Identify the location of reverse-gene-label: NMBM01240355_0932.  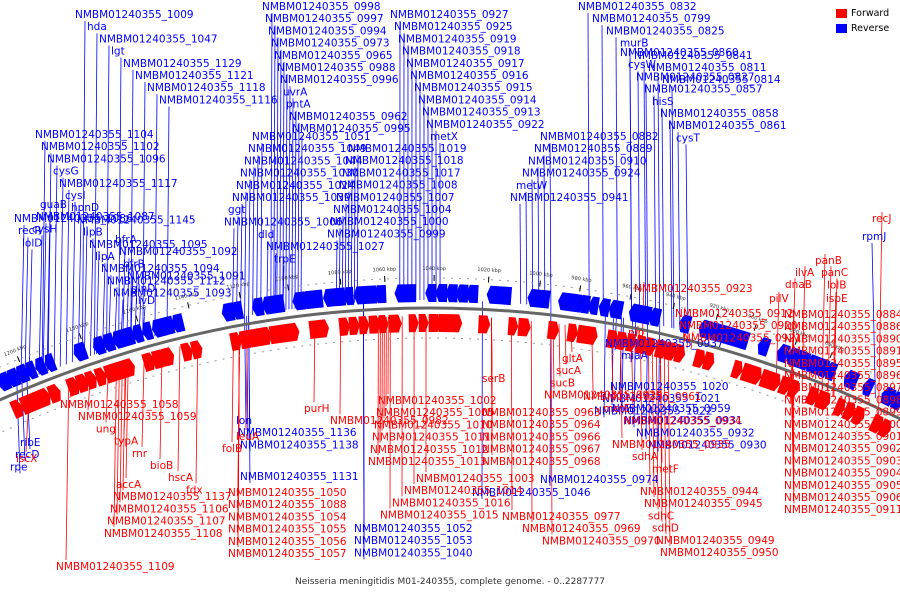
(695, 433).